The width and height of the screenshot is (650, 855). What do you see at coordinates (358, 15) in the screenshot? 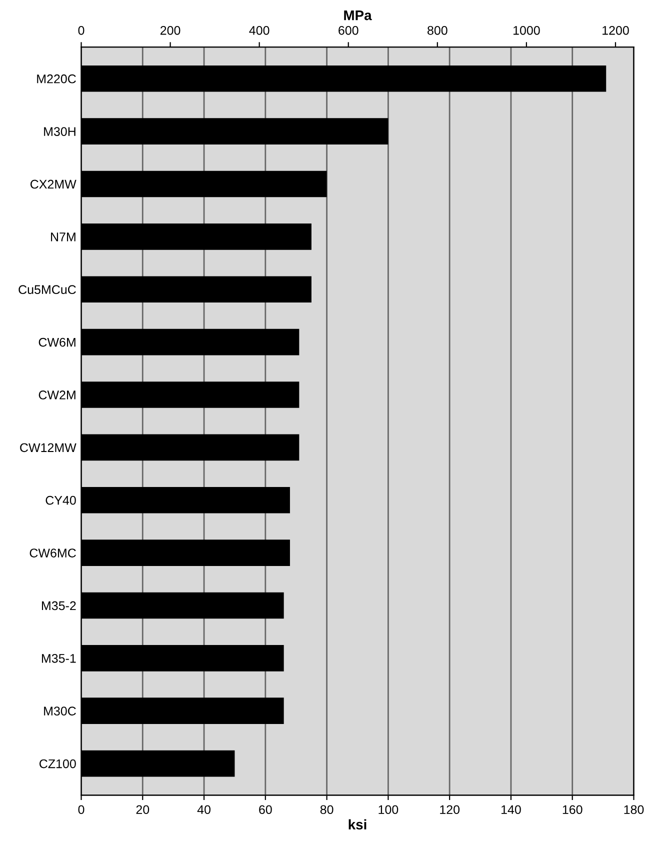
I see `x2-axis-title: MPa` at bounding box center [358, 15].